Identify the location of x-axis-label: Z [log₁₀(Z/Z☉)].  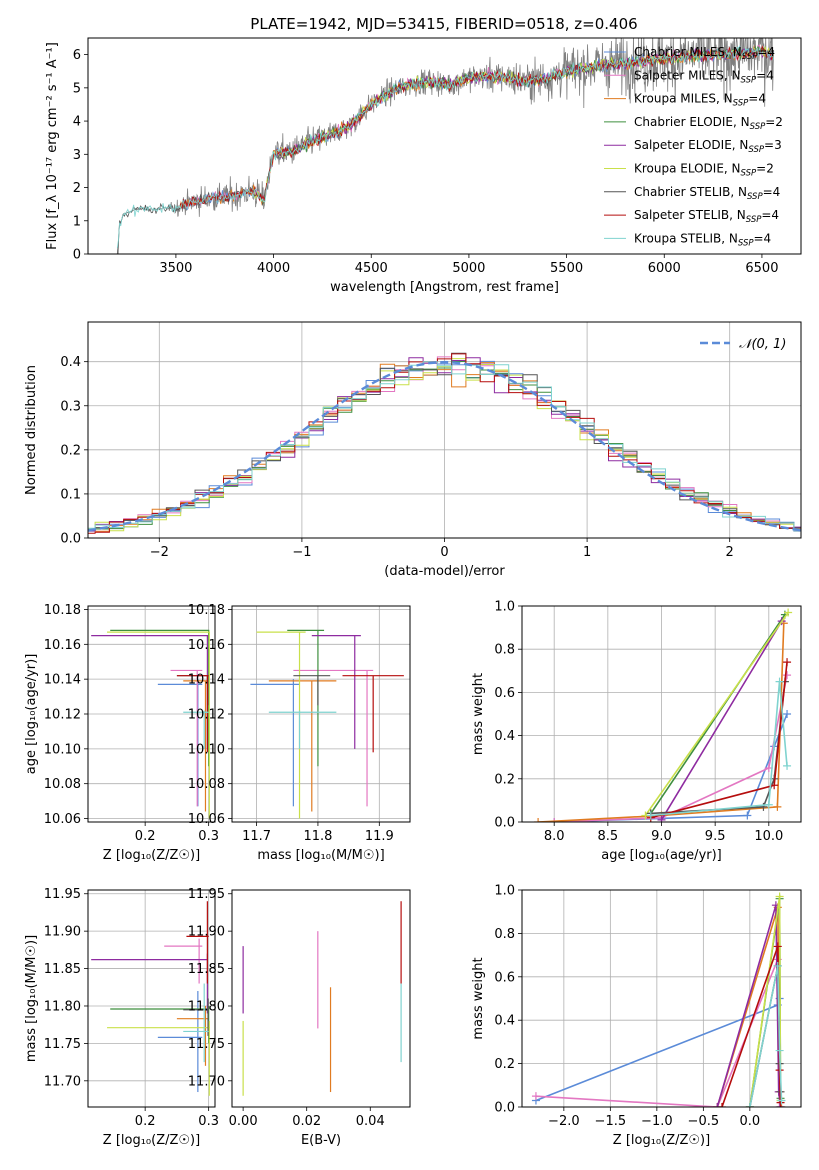
(151, 855).